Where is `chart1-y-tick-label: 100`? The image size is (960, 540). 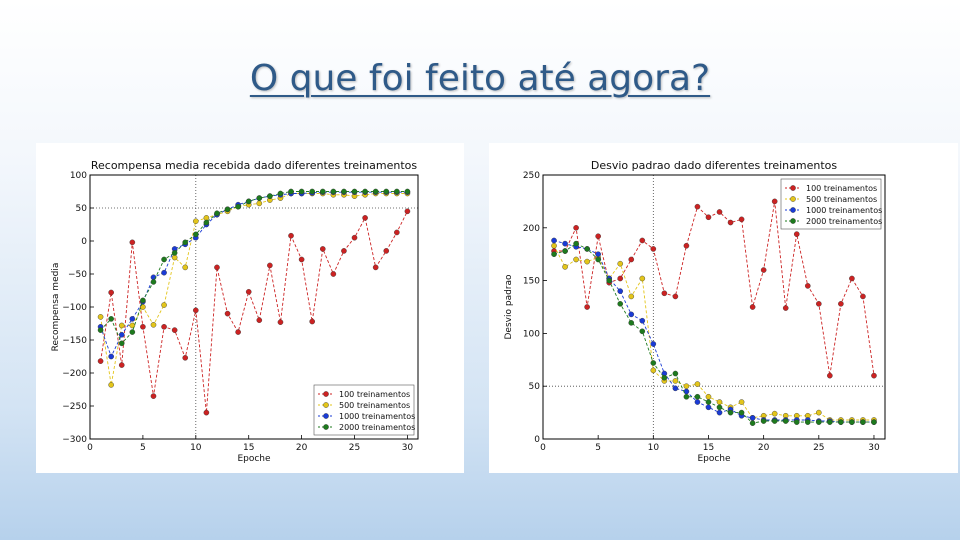
chart1-y-tick-label: 100 is located at coordinates (78, 176).